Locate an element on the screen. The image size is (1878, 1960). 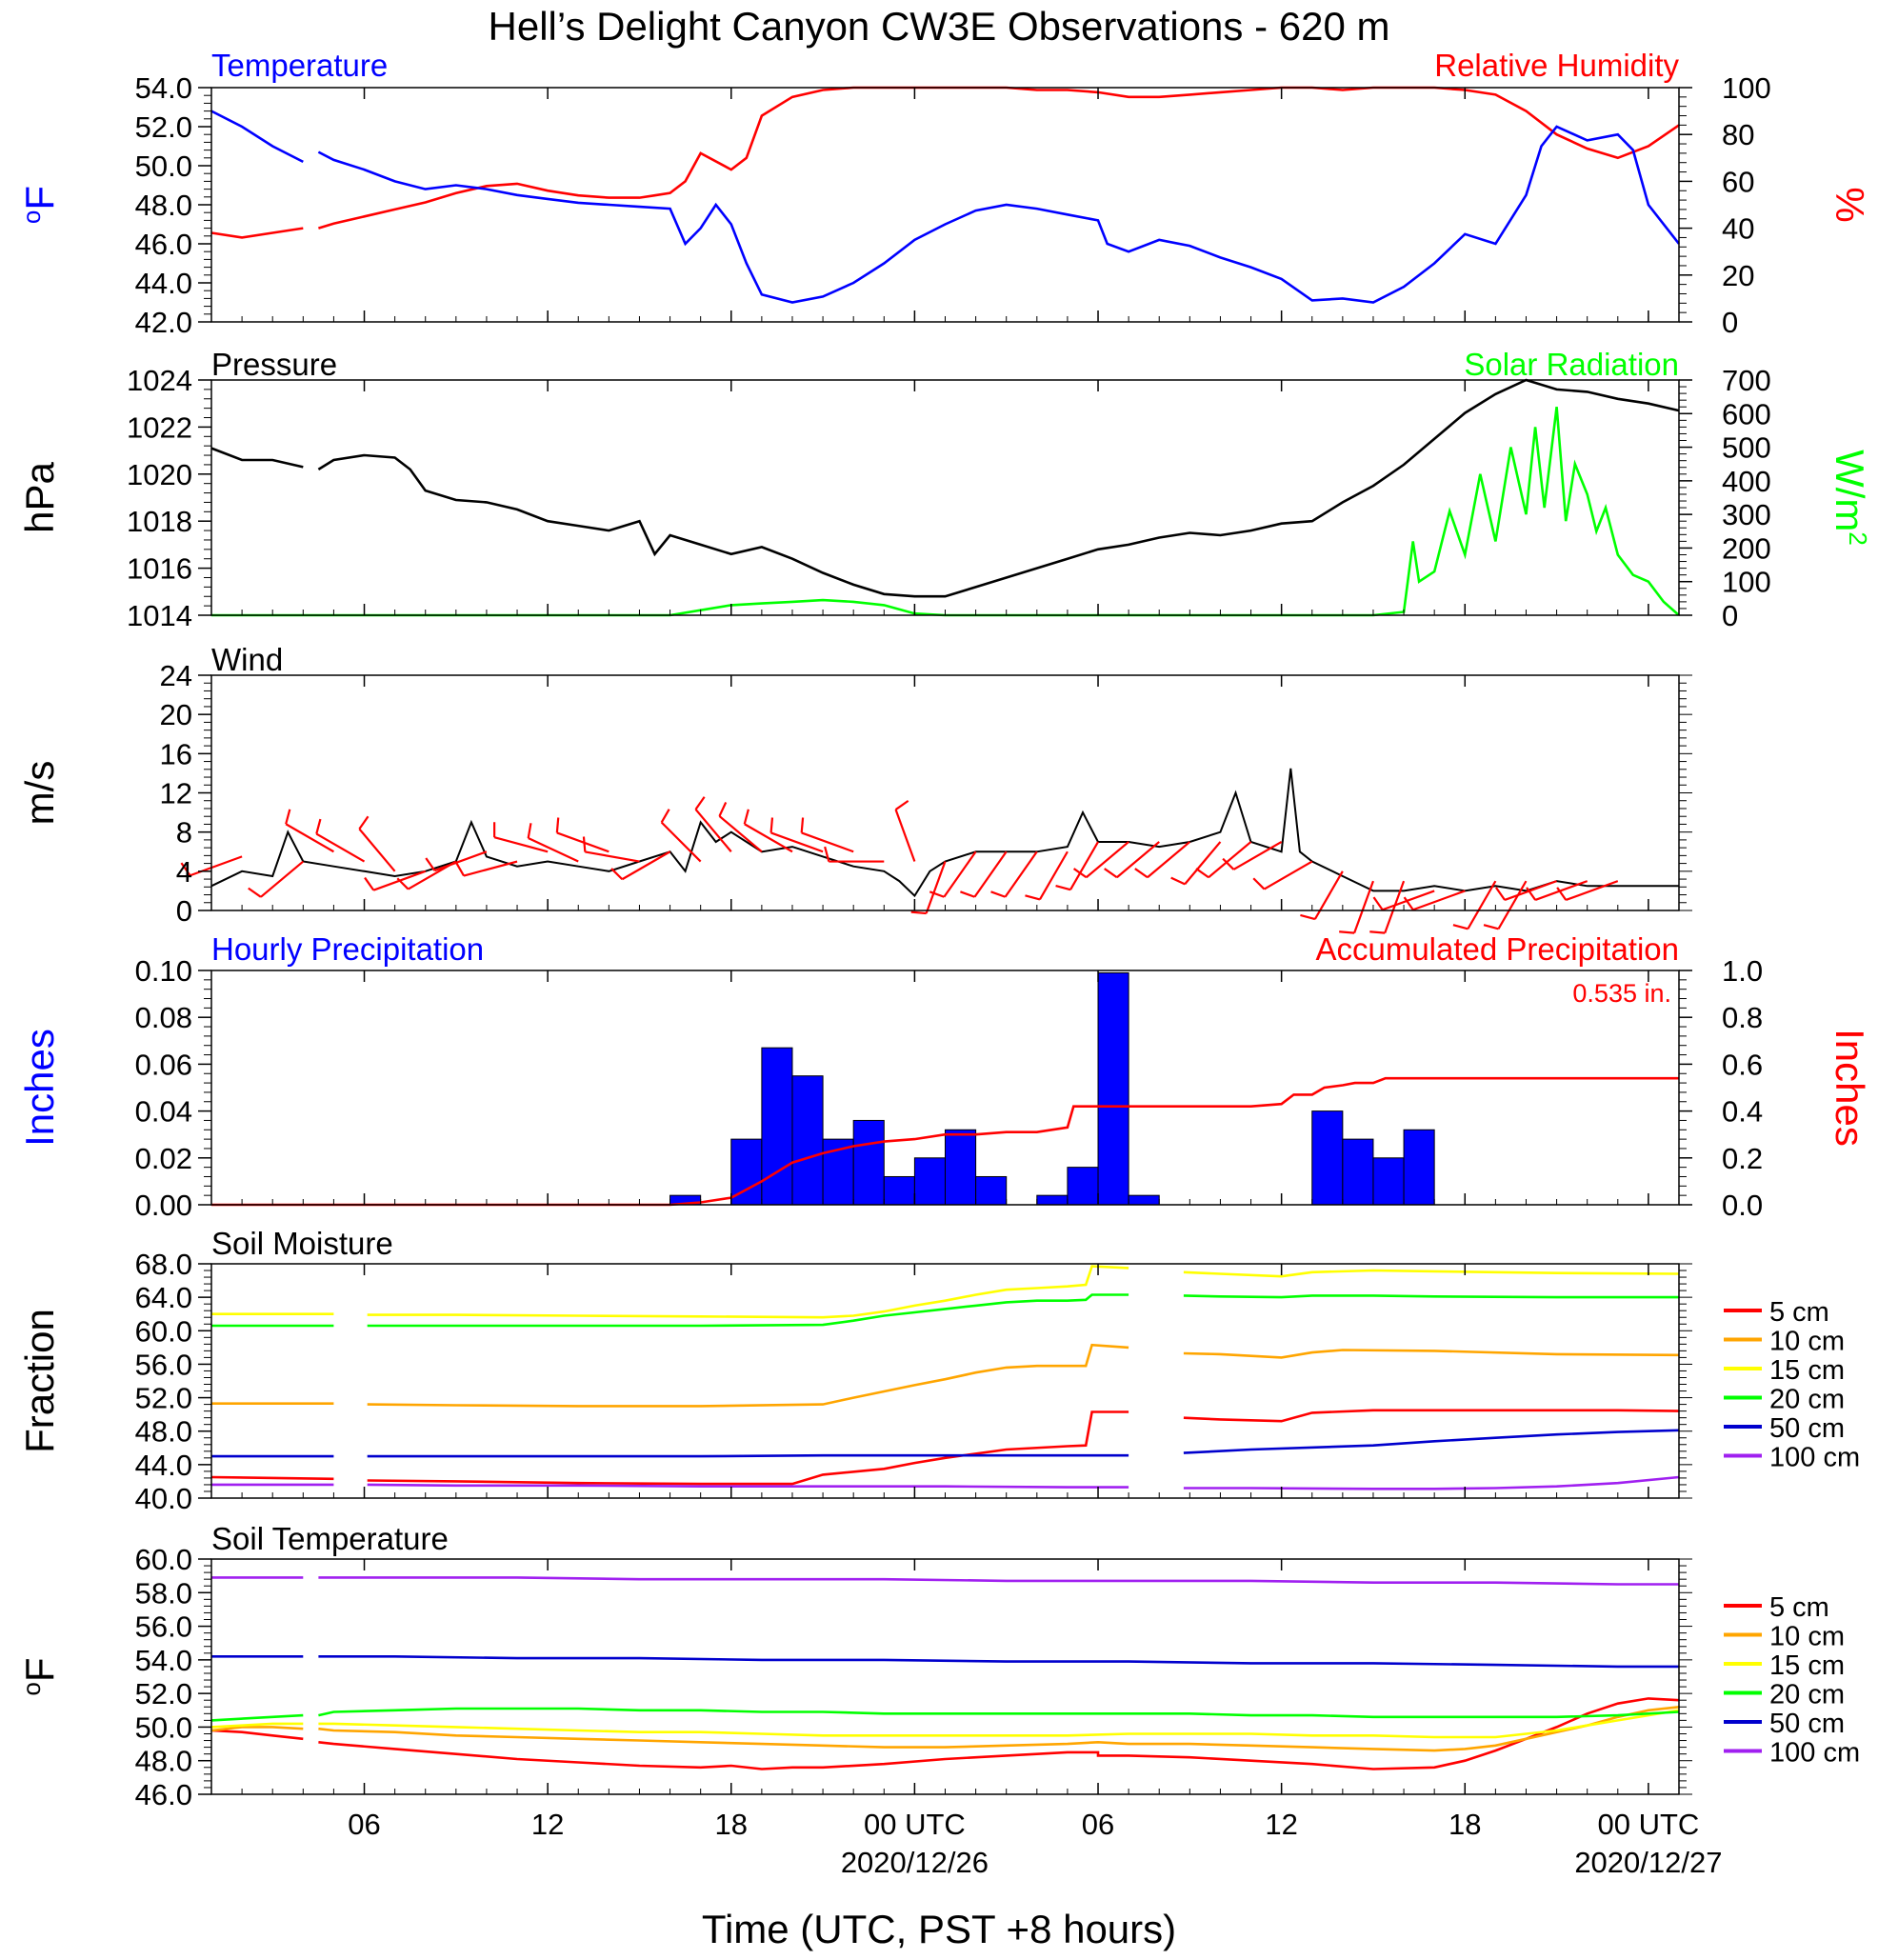
y-tick-label-right: 400 is located at coordinates (1746, 481).